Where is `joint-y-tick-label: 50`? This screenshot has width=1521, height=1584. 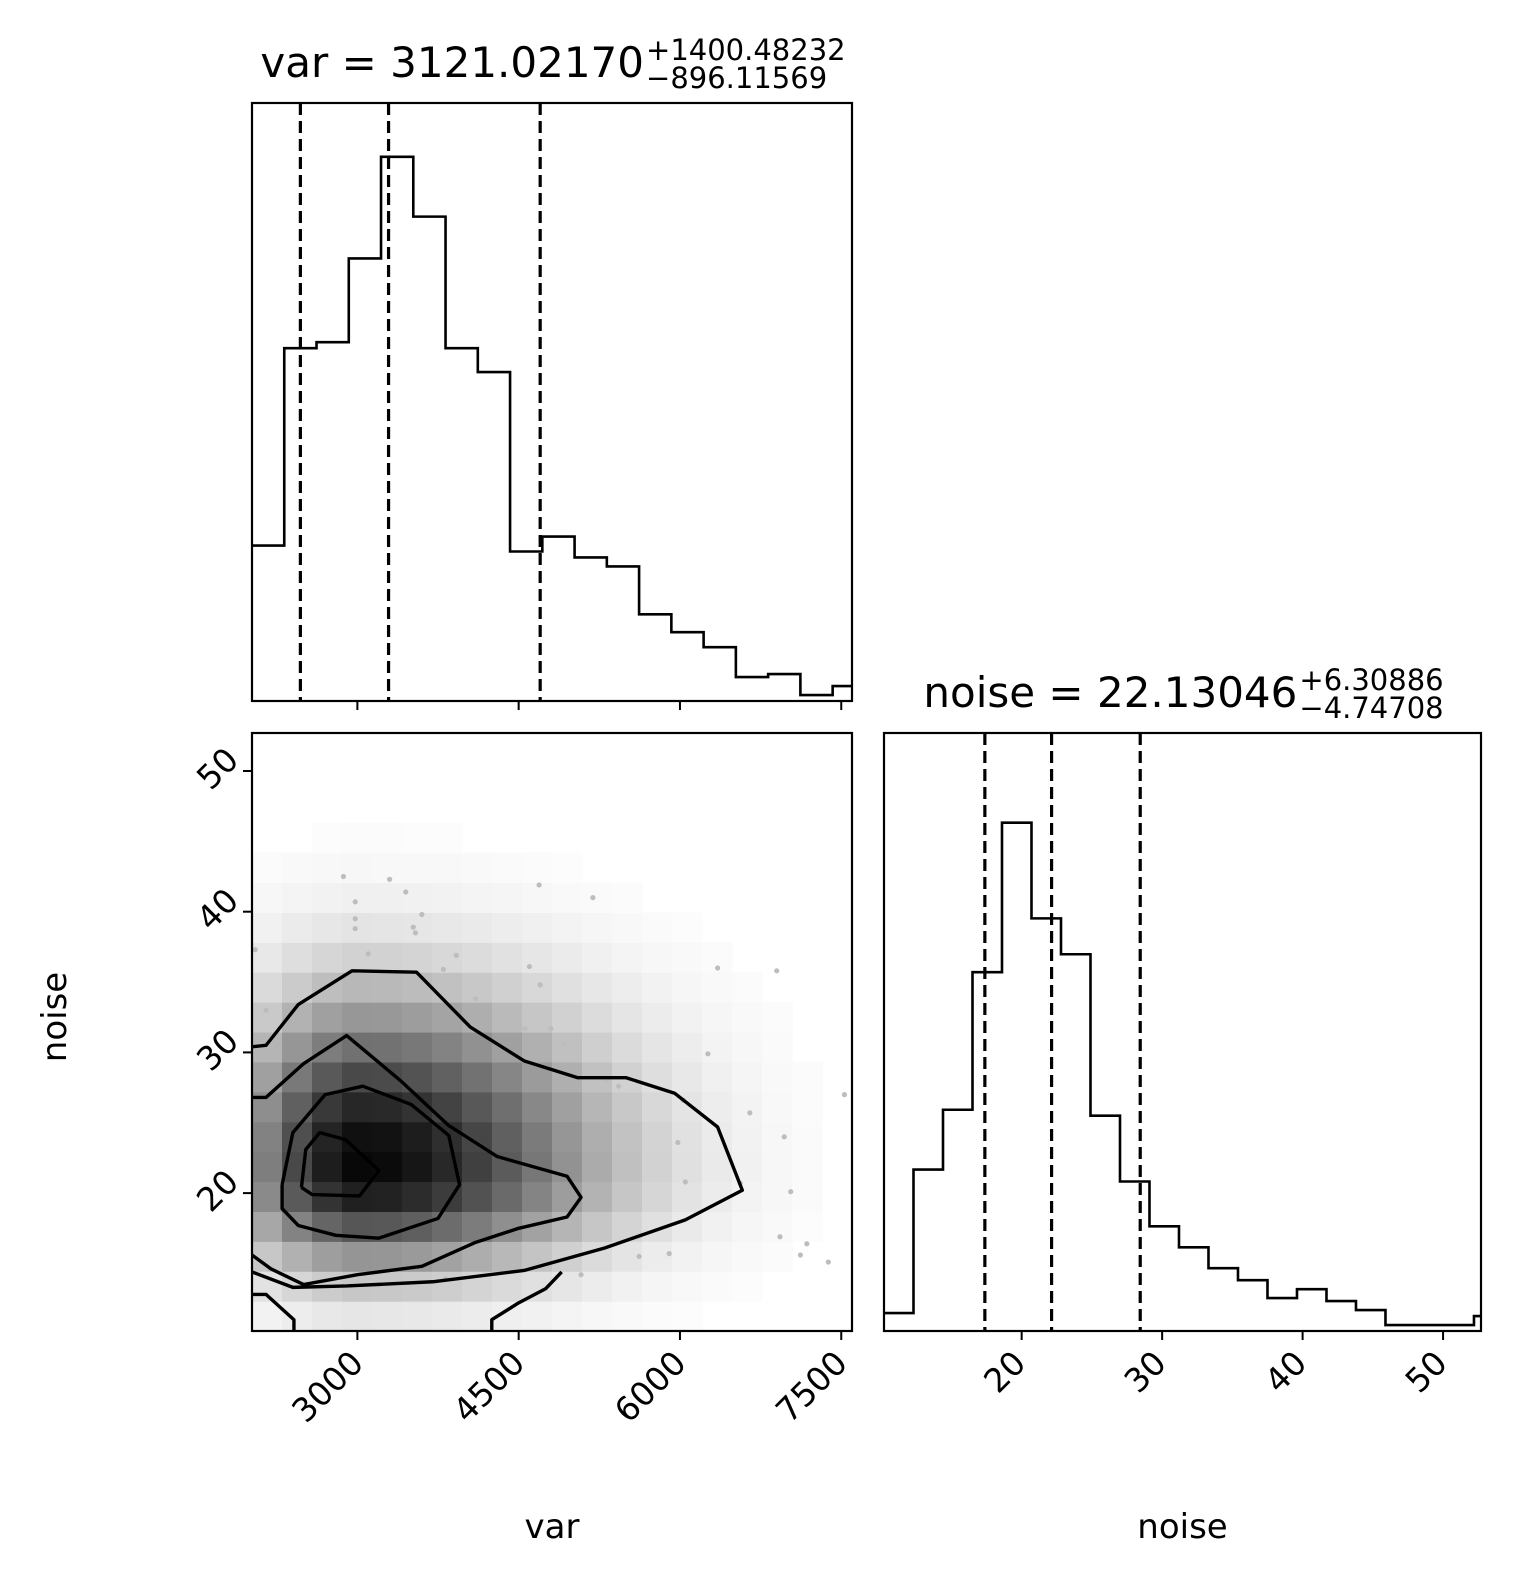 joint-y-tick-label: 50 is located at coordinates (217, 768).